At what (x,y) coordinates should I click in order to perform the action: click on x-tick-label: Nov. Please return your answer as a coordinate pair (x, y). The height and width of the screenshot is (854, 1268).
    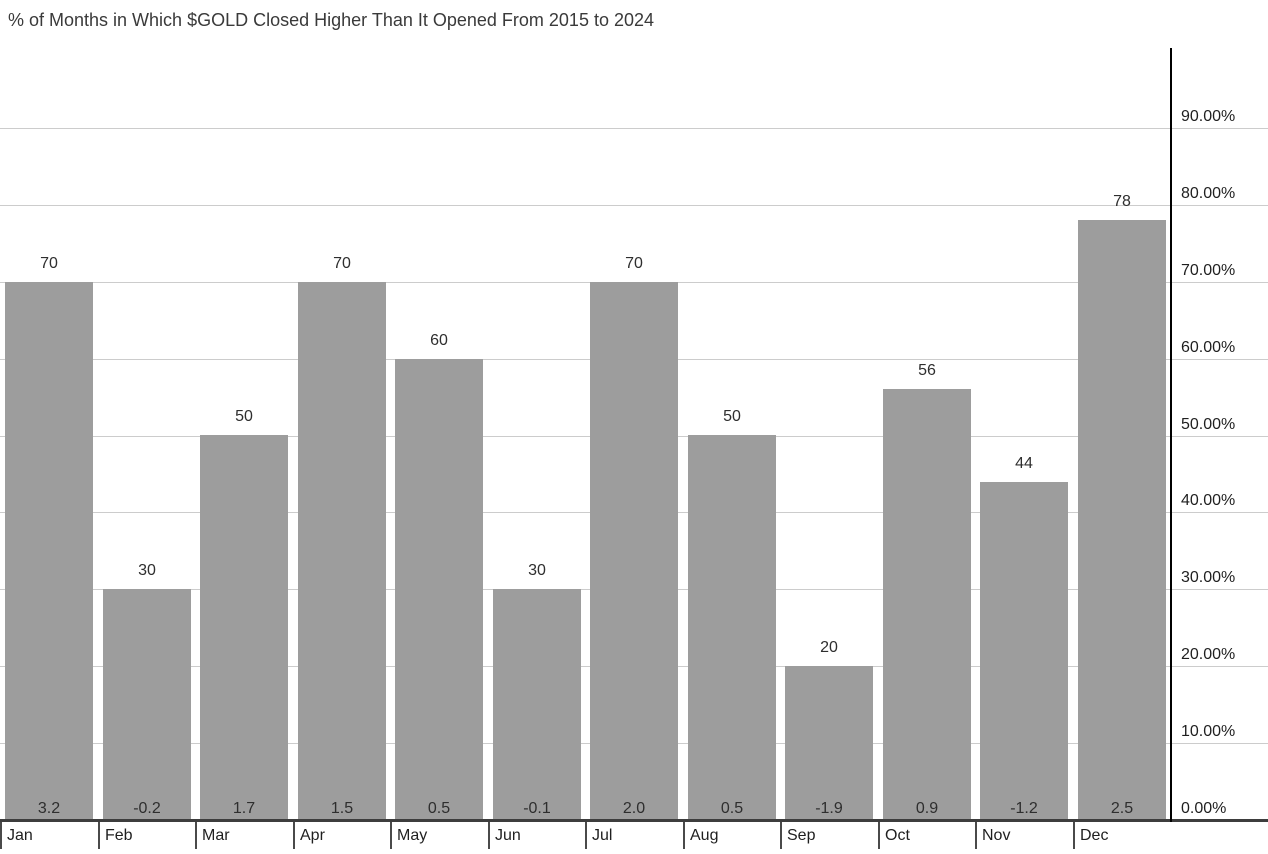
    Looking at the image, I should click on (996, 835).